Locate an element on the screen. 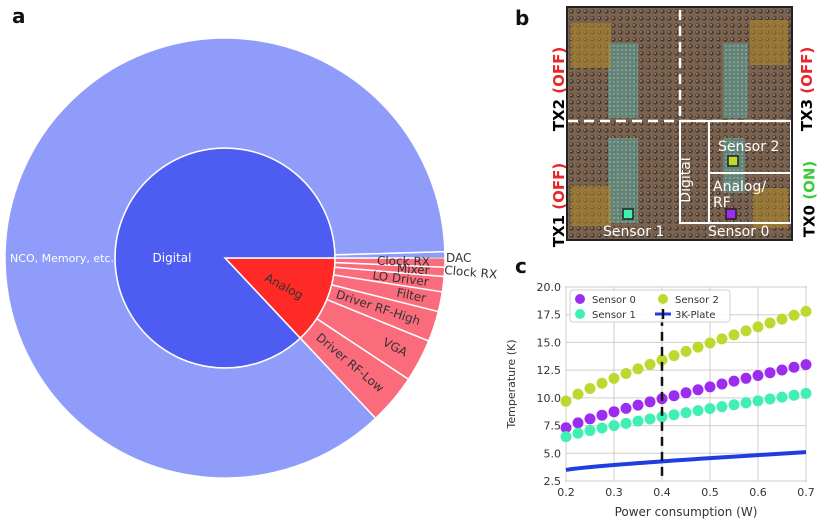 Image resolution: width=831 pixels, height=528 pixels. y-tick-label: 15.0 is located at coordinates (549, 342).